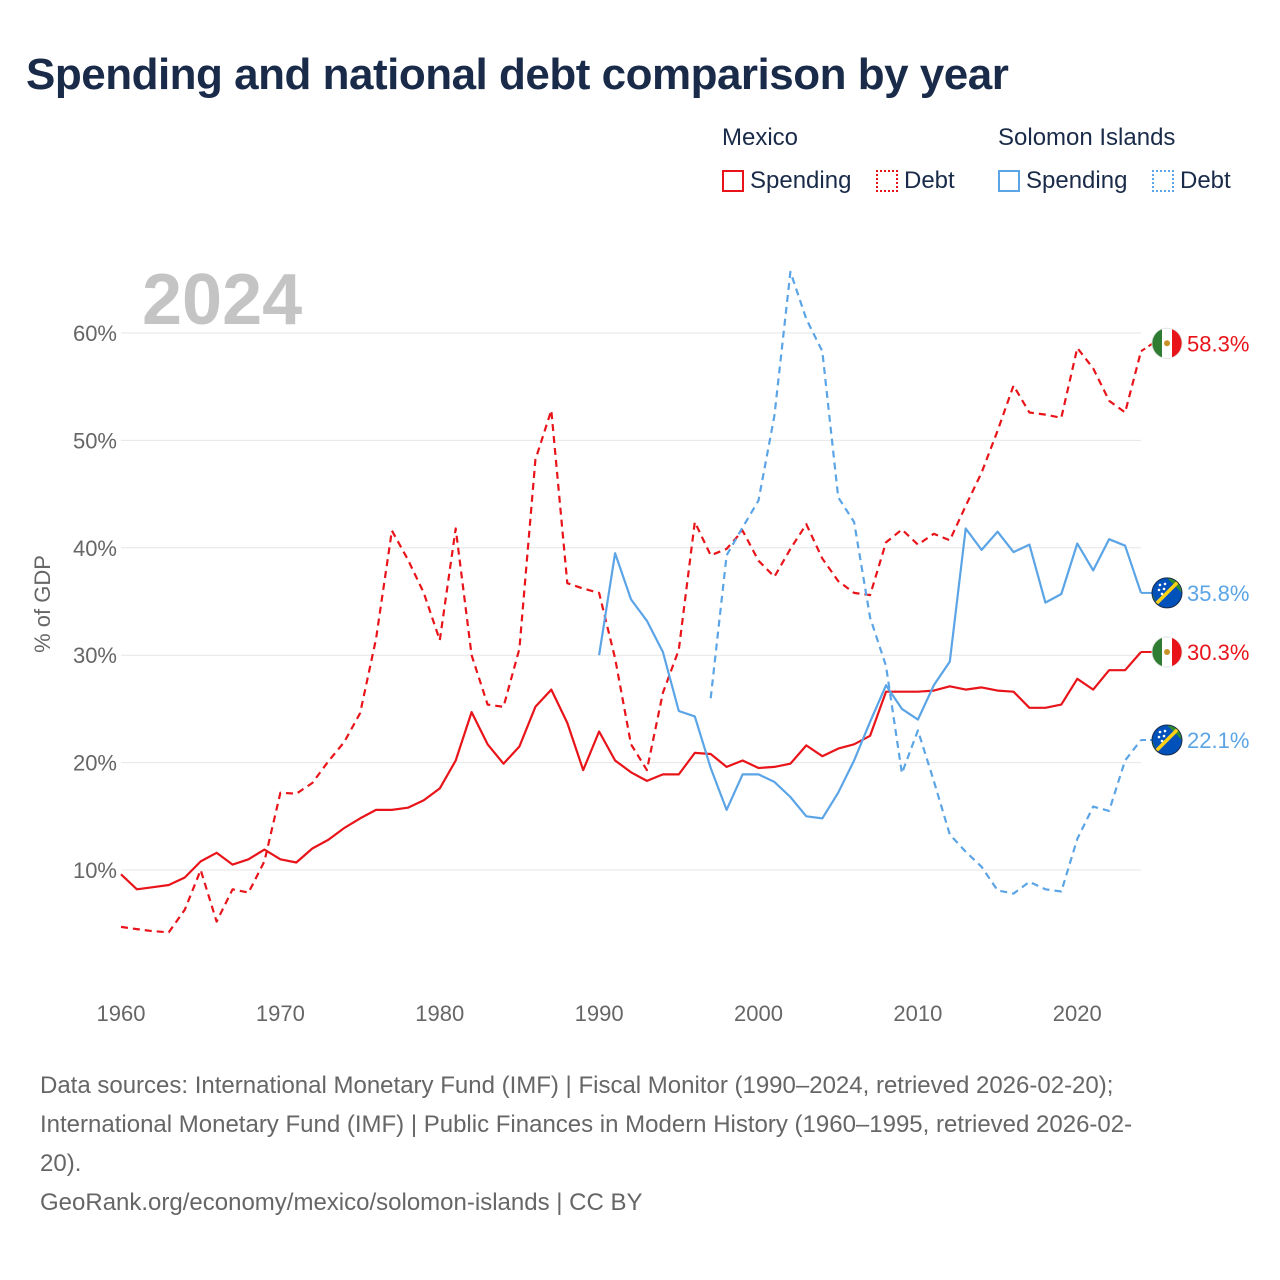 This screenshot has height=1280, width=1280. What do you see at coordinates (280, 1013) in the screenshot?
I see `x-tick-label: 1970` at bounding box center [280, 1013].